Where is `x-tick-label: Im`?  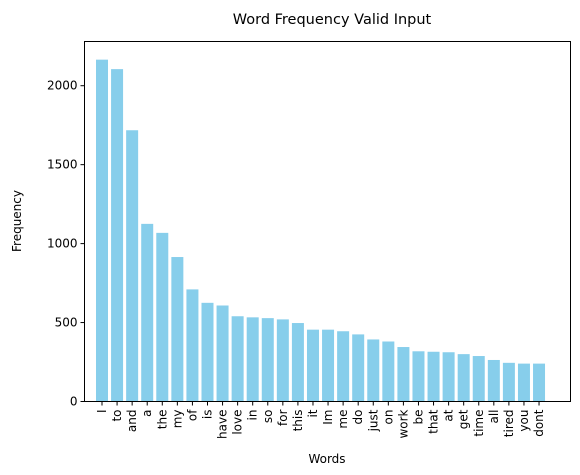
x-tick-label: Im is located at coordinates (328, 417).